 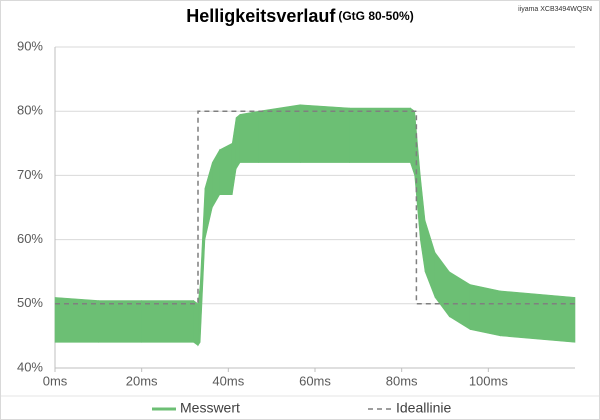 I want to click on y-tick-label: 50%, so click(x=30, y=302).